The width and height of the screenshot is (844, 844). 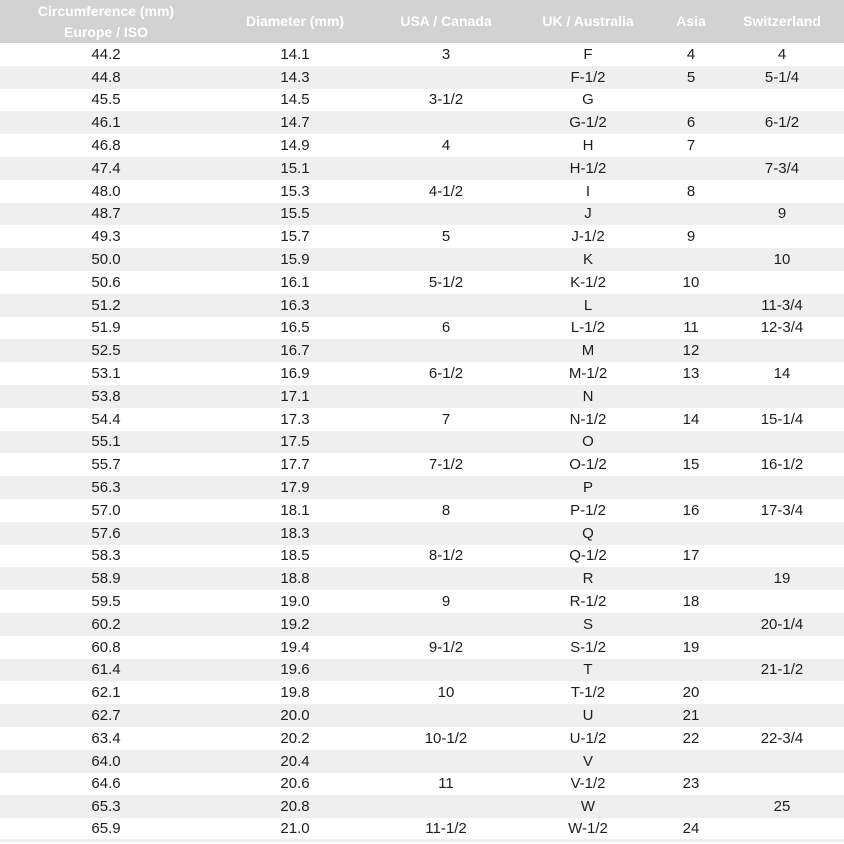 What do you see at coordinates (446, 282) in the screenshot?
I see `table-cell: 5-1/2` at bounding box center [446, 282].